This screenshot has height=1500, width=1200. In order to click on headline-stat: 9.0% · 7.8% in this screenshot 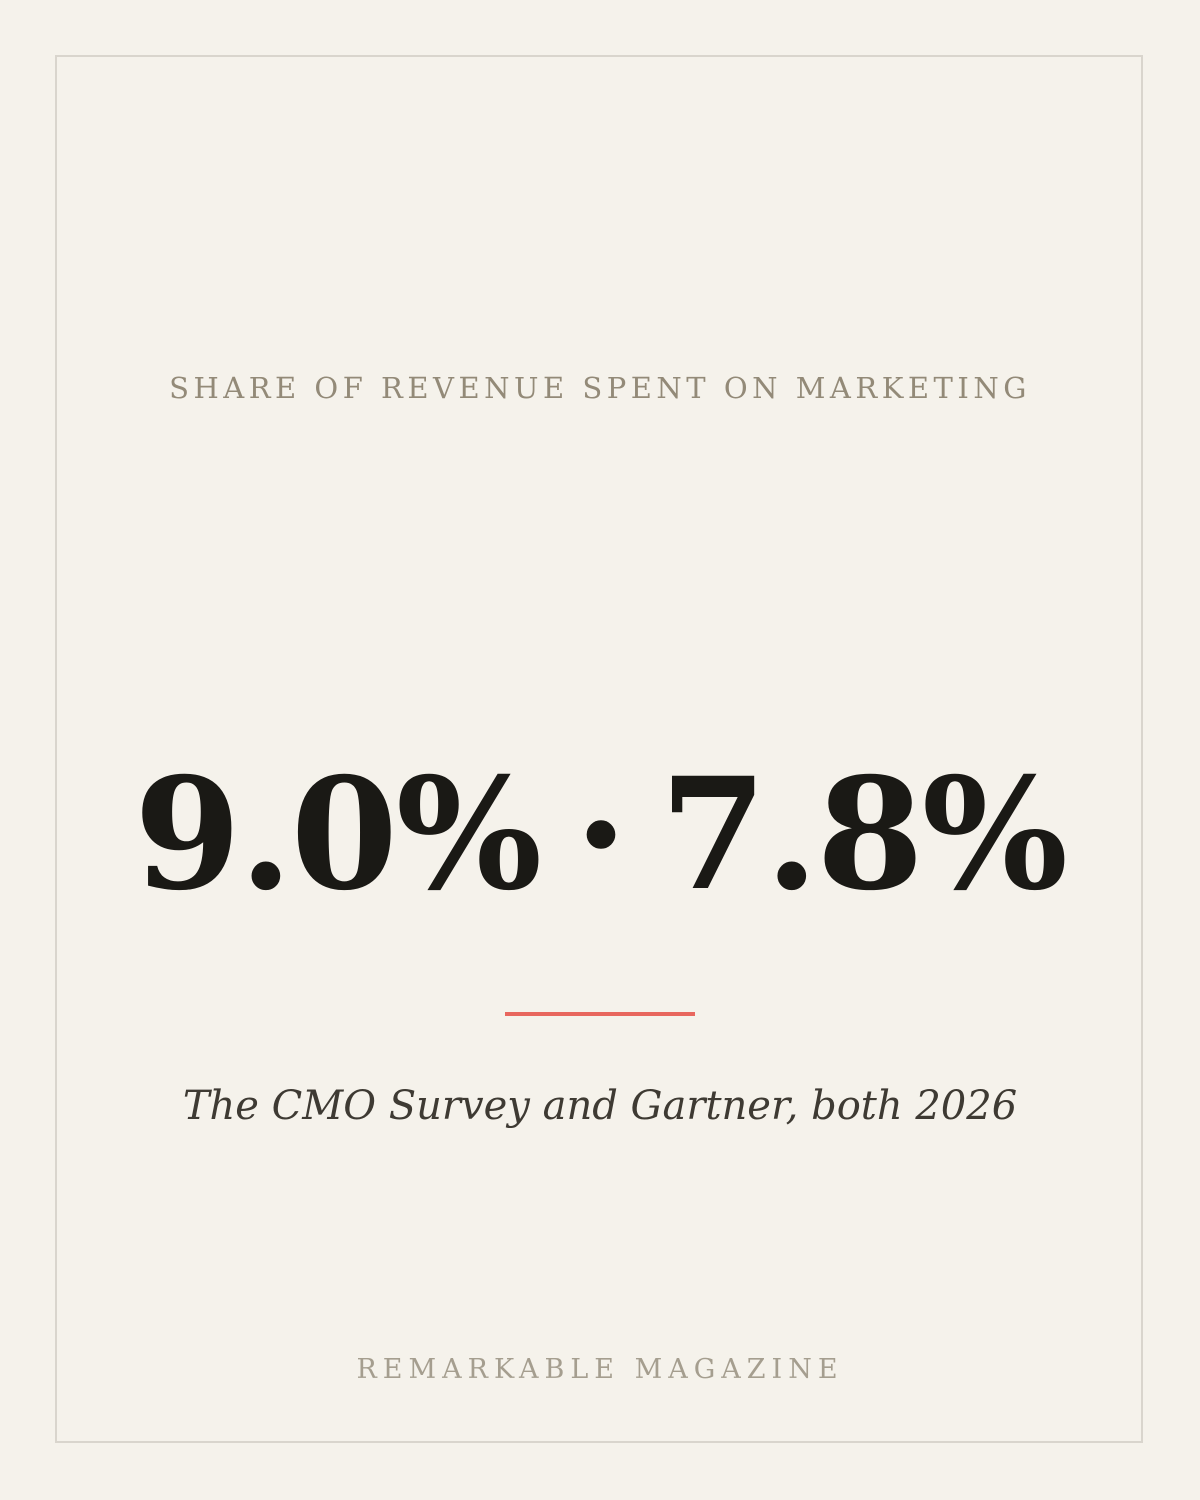, I will do `click(600, 835)`.